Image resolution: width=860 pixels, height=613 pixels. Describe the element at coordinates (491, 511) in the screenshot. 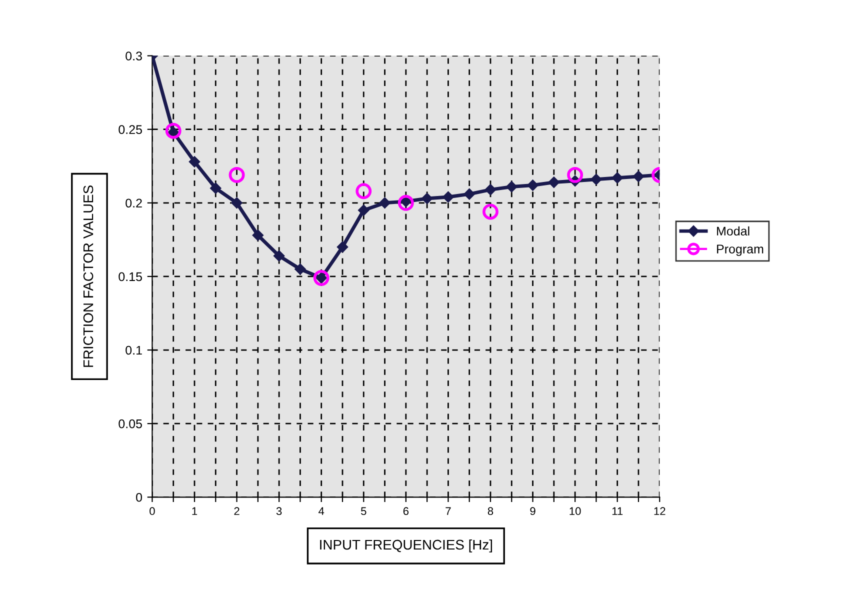

I see `x-tick-label: 8` at that location.